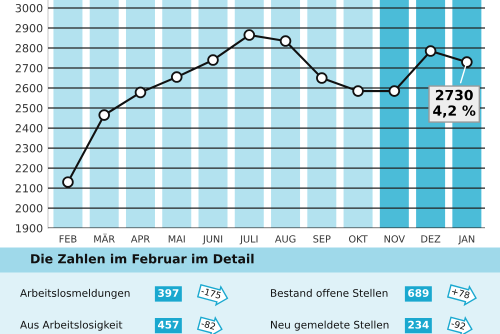 Image resolution: width=500 pixels, height=334 pixels. Describe the element at coordinates (29, 188) in the screenshot. I see `y-tick-label: 2100` at that location.